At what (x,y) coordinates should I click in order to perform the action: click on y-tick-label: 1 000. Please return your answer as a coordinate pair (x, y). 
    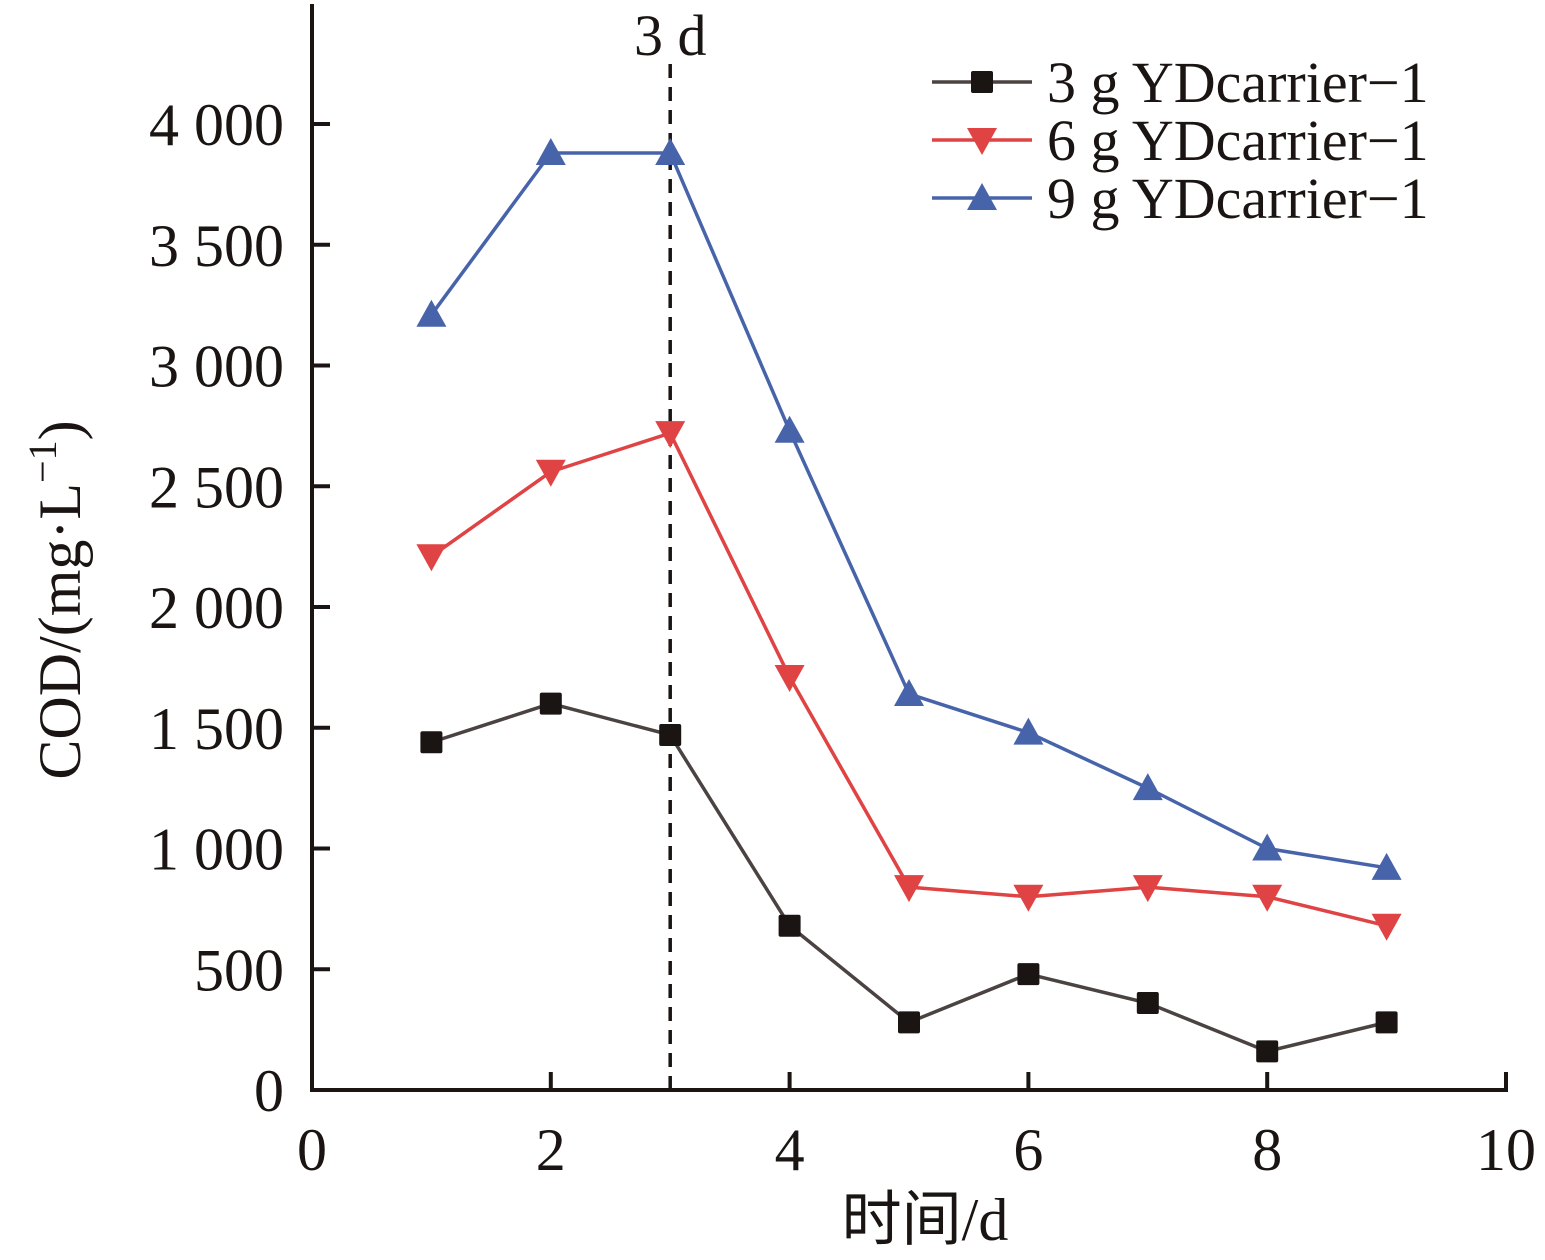
    Looking at the image, I should click on (216, 850).